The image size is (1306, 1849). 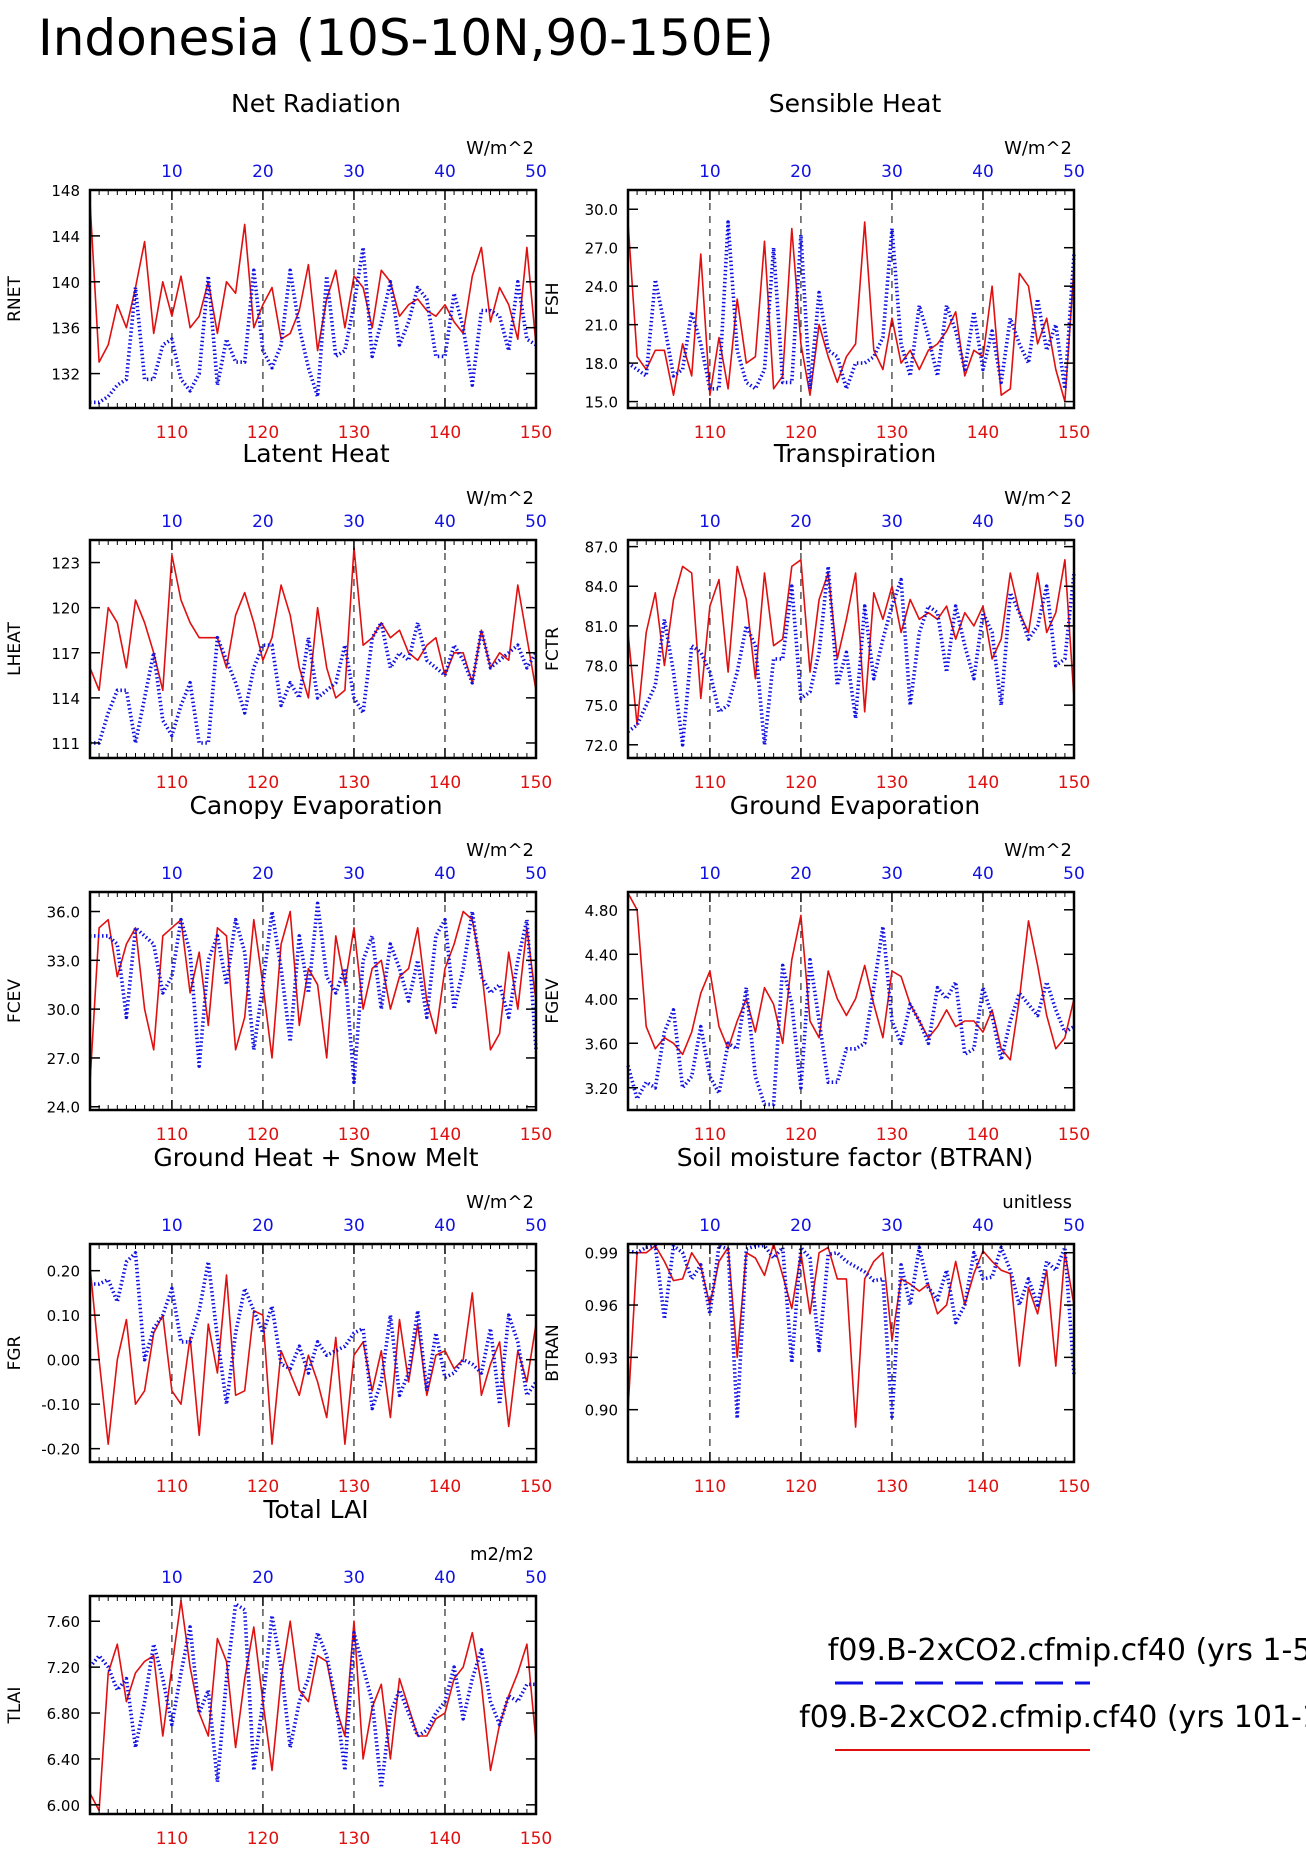 I want to click on y-tick-label: 0.10, so click(x=63, y=1316).